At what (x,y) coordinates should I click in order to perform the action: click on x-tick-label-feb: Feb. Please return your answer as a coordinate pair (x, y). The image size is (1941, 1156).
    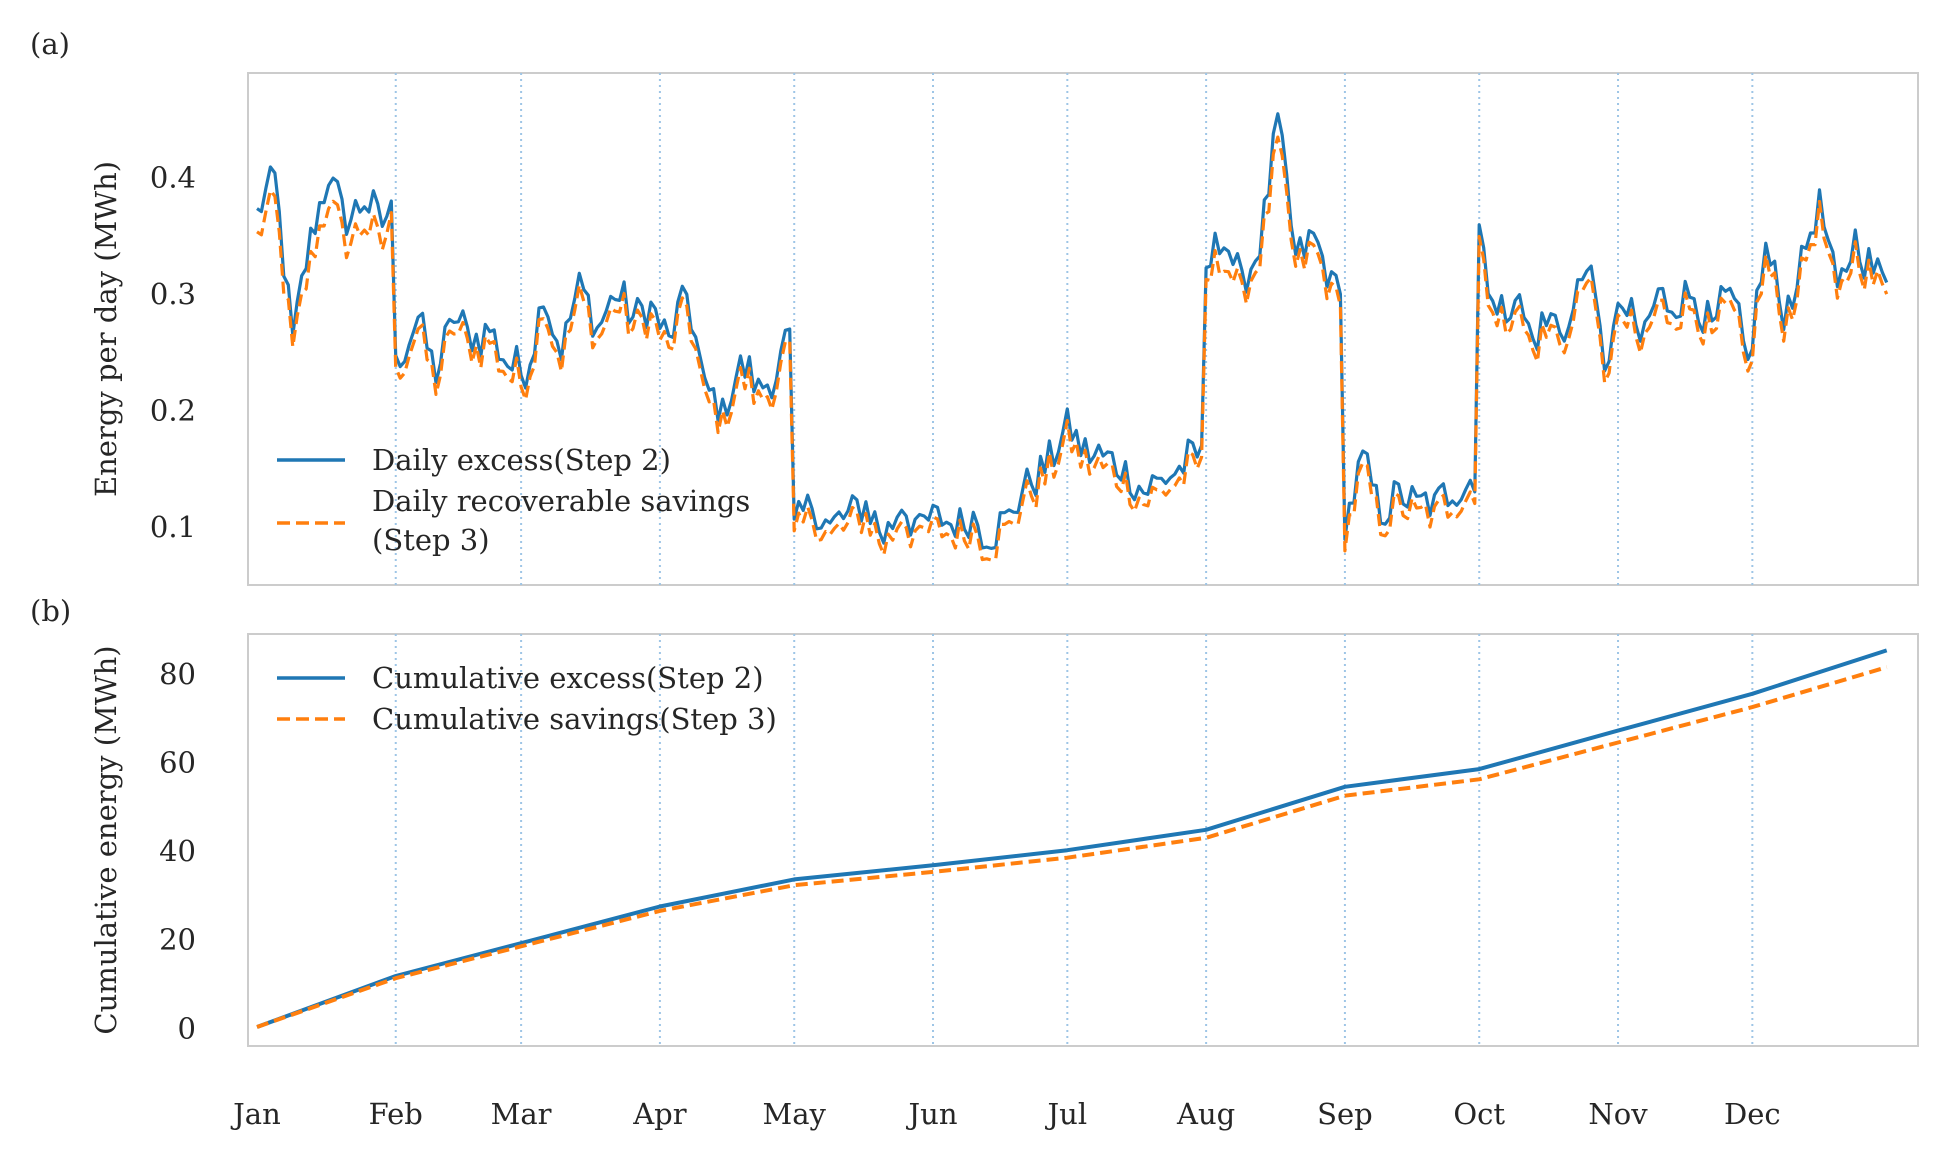
    Looking at the image, I should click on (396, 1114).